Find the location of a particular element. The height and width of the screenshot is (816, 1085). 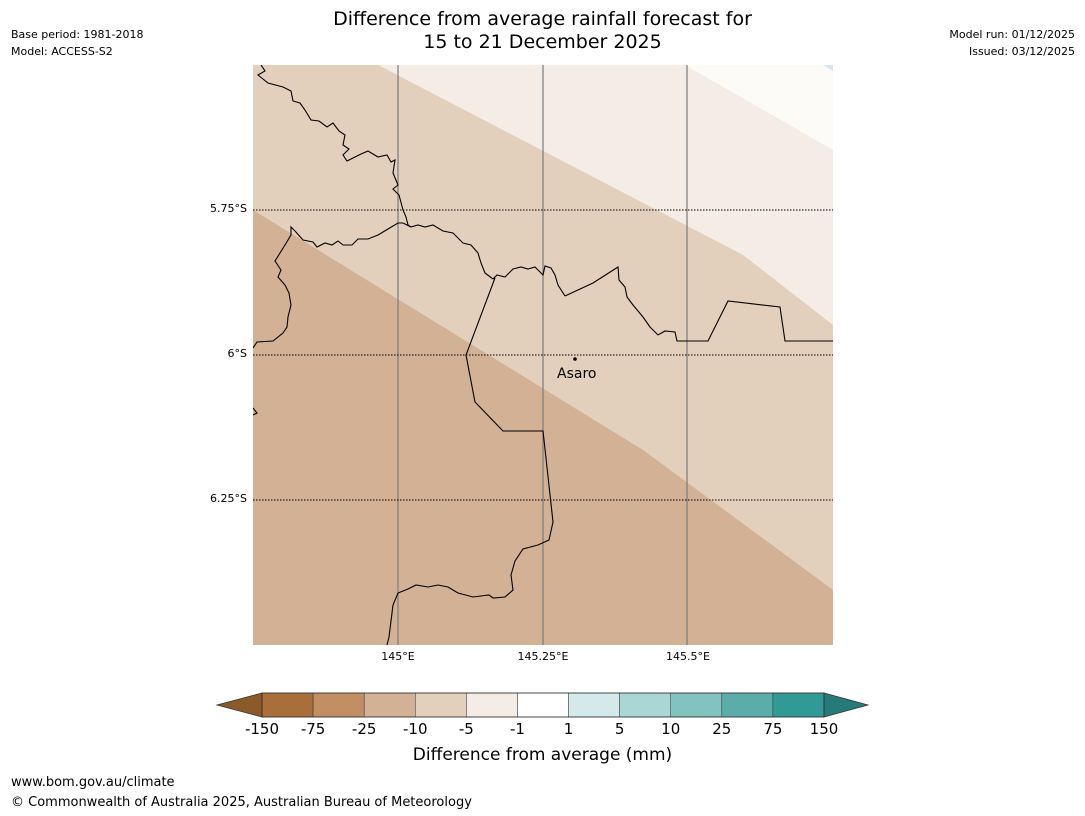

lon-label-145-25e: 145.25°E is located at coordinates (543, 656).